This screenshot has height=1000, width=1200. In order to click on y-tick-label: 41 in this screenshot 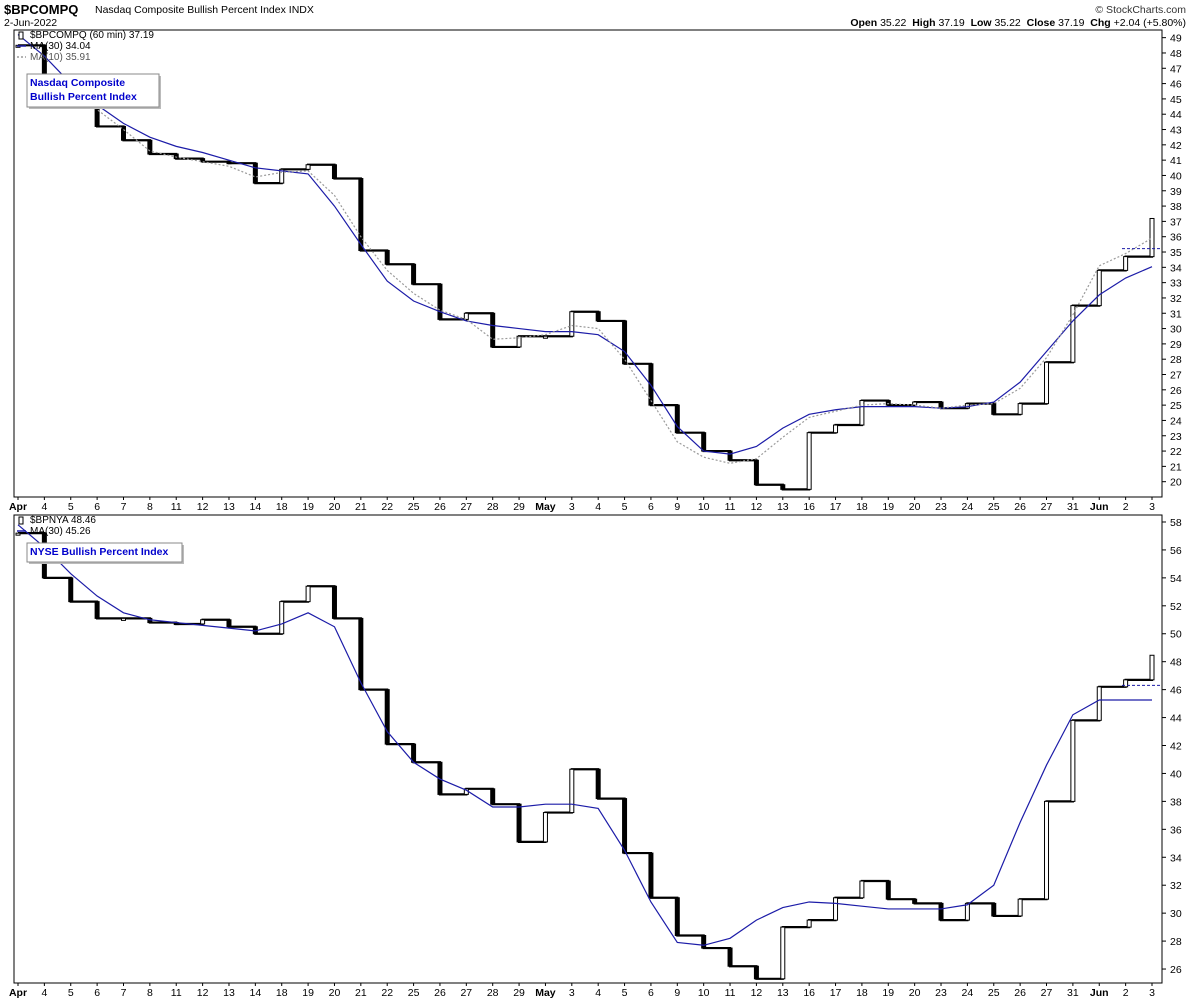, I will do `click(1176, 161)`.